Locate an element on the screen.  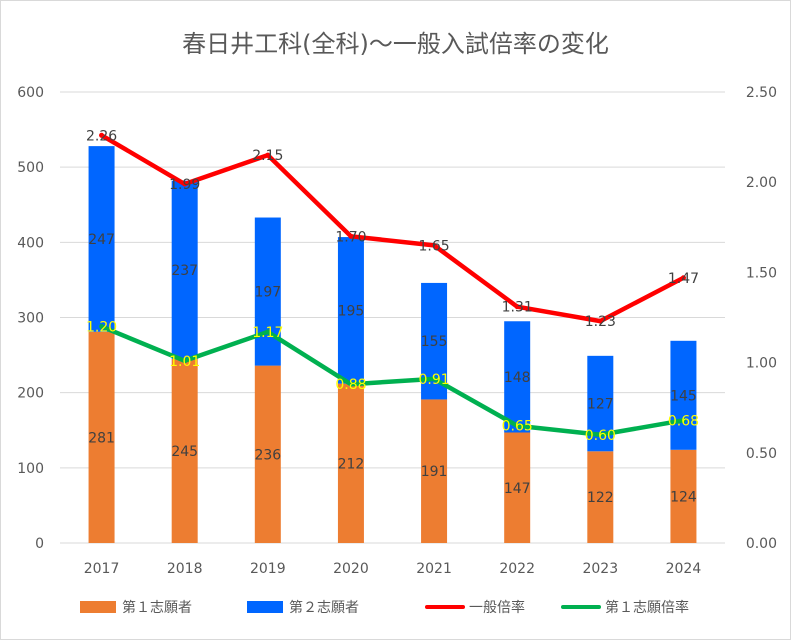
data-label-general-ratio: 2.26 is located at coordinates (101, 136).